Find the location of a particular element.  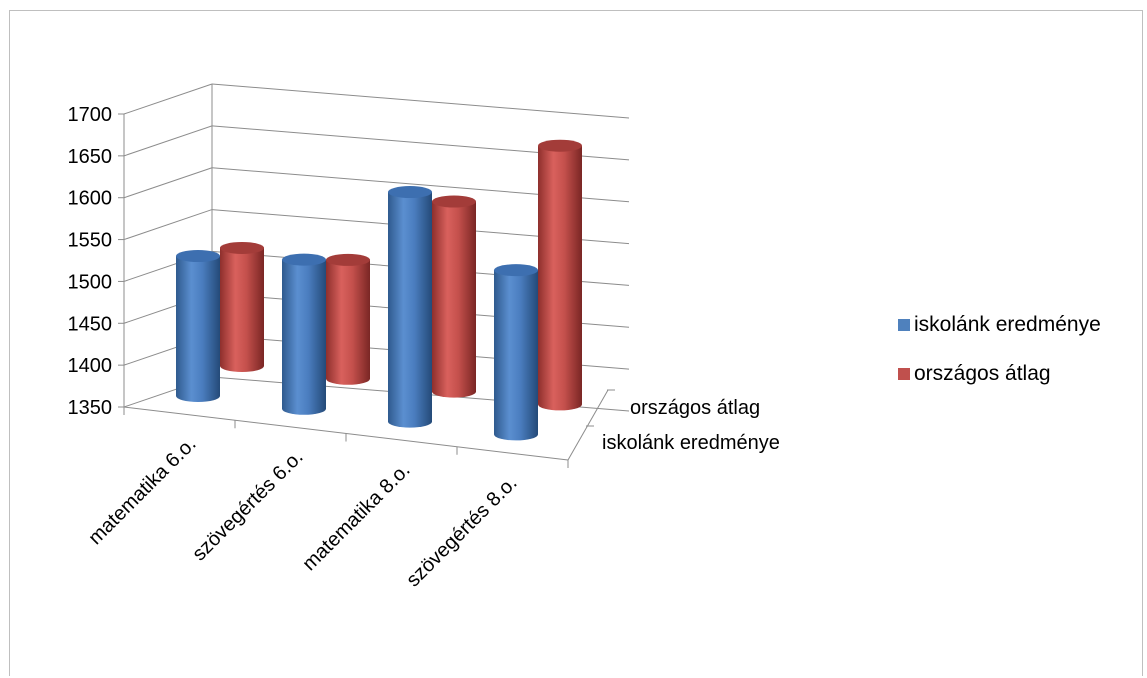

y-tick-label: 1650 is located at coordinates (90, 157).